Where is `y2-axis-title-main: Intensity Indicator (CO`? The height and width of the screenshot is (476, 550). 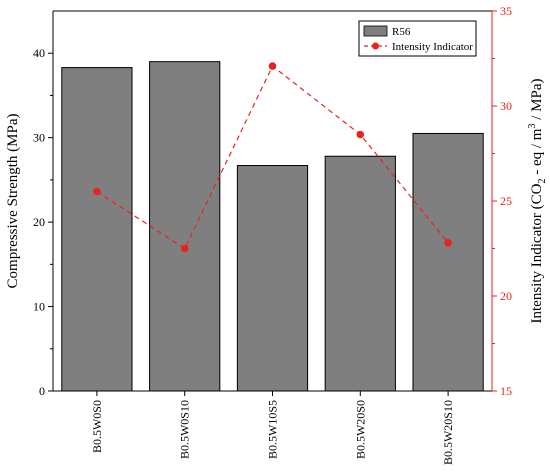
y2-axis-title-main: Intensity Indicator (CO is located at coordinates (537, 253).